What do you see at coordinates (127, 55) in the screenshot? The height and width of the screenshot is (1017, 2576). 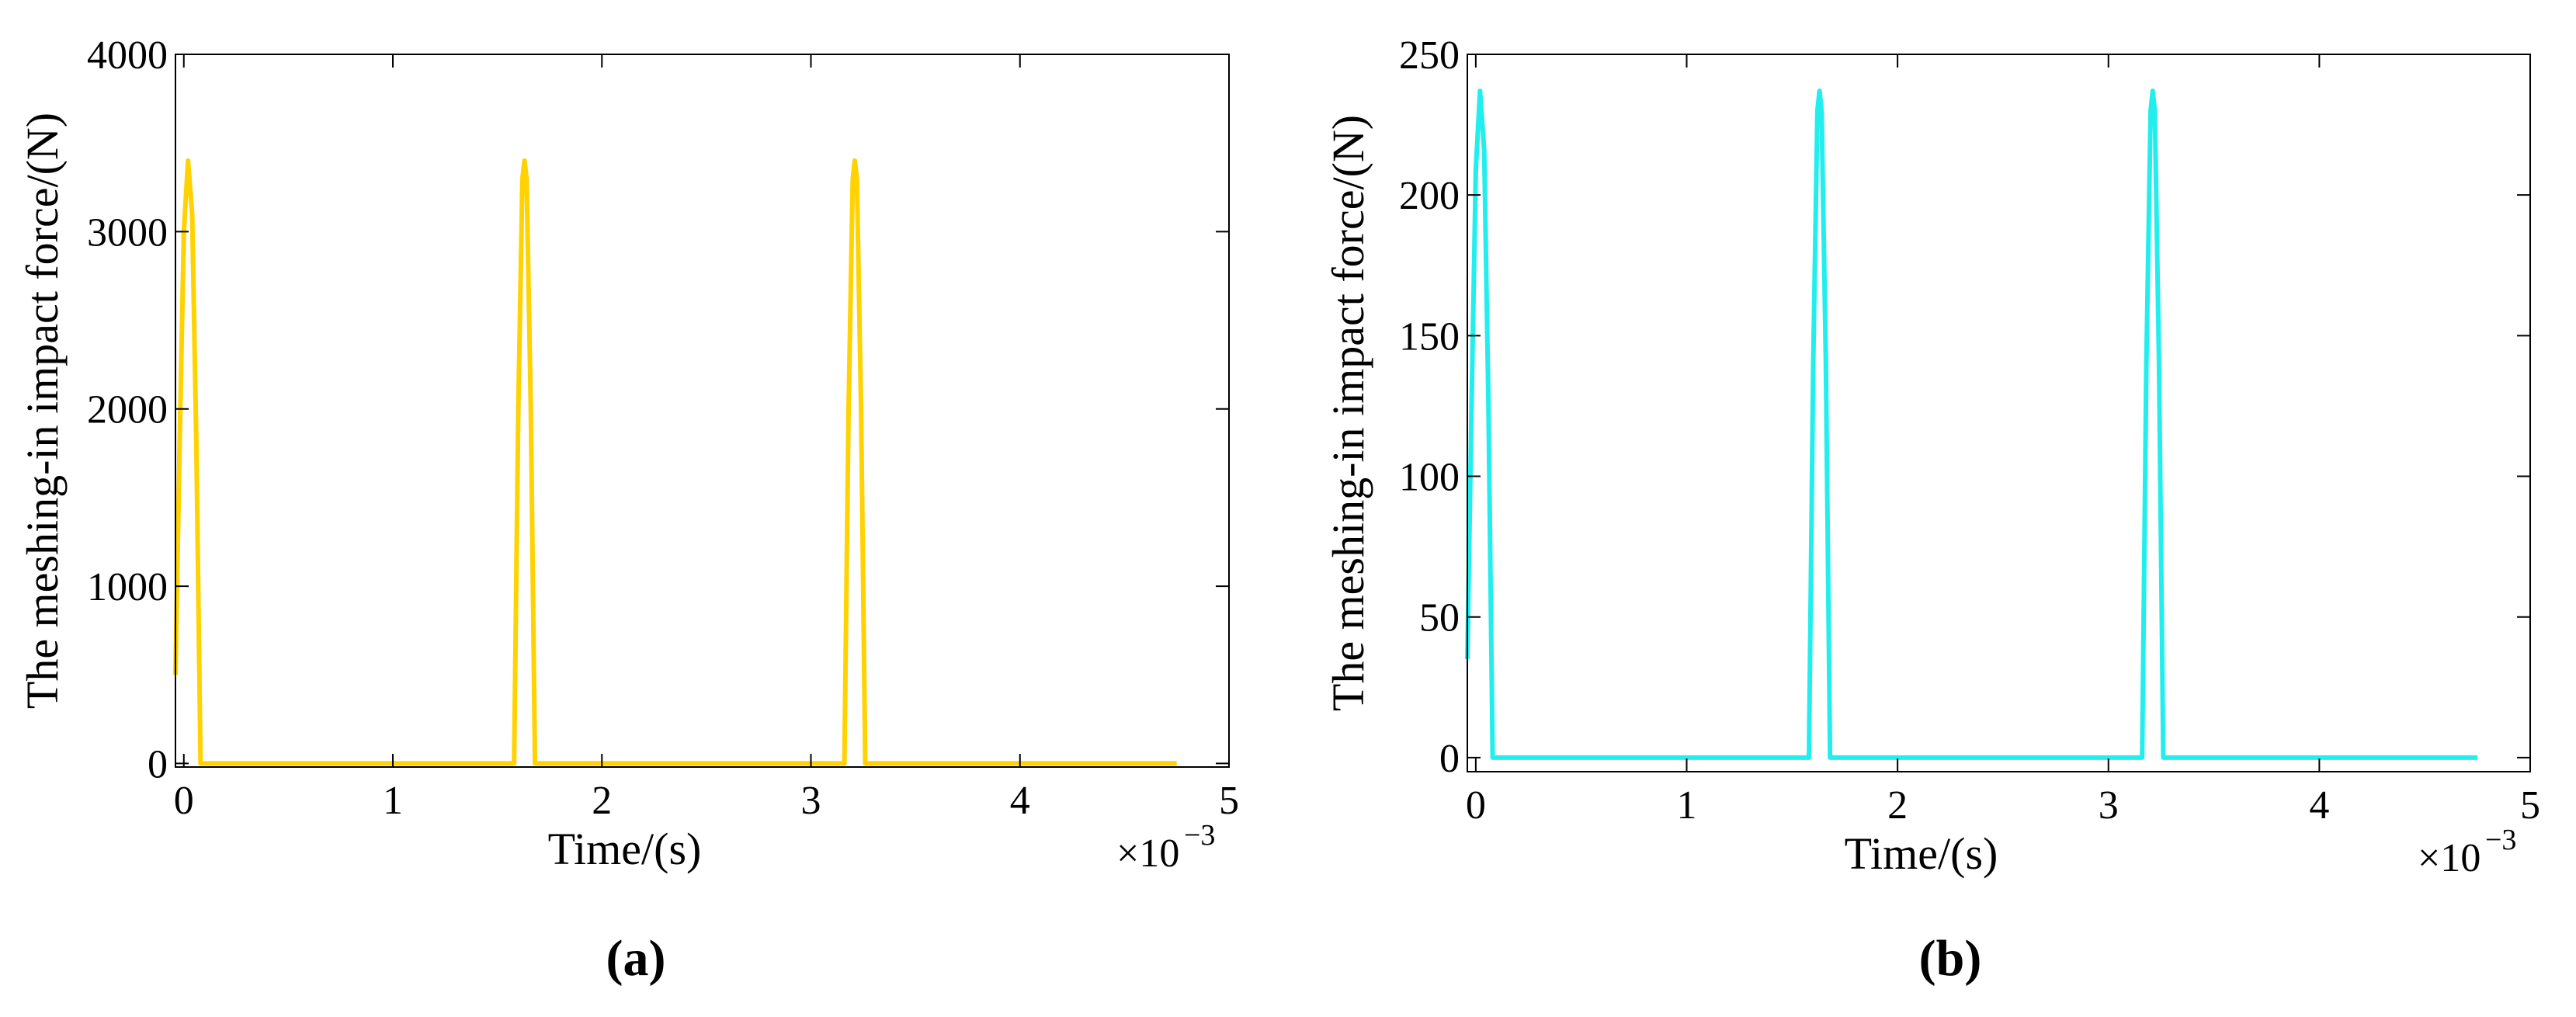 I see `y-tick-label: 4000` at bounding box center [127, 55].